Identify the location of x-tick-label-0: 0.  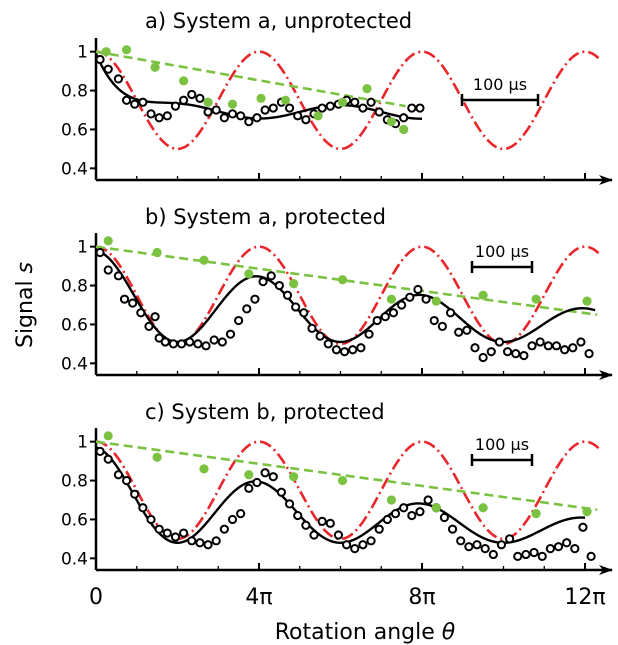
(96, 597).